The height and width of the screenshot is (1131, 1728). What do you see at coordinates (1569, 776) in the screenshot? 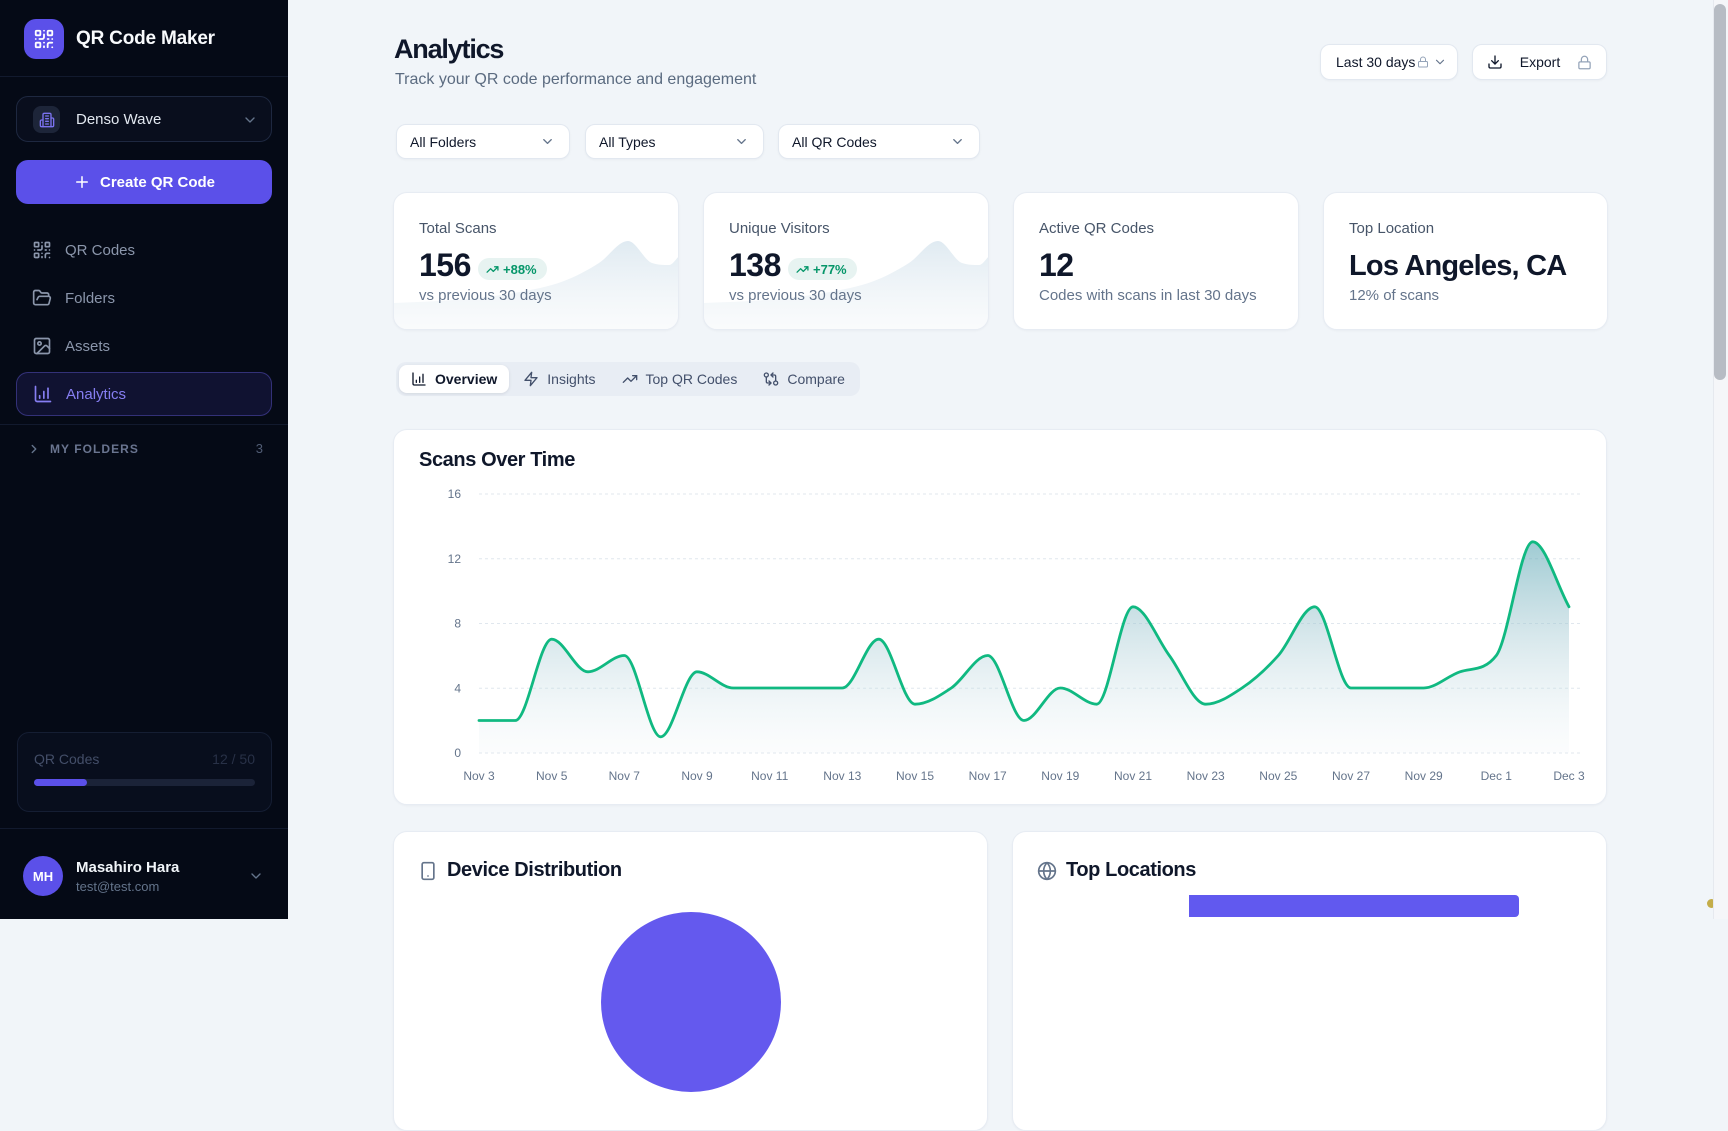
I see `svg-text: Dec 3` at bounding box center [1569, 776].